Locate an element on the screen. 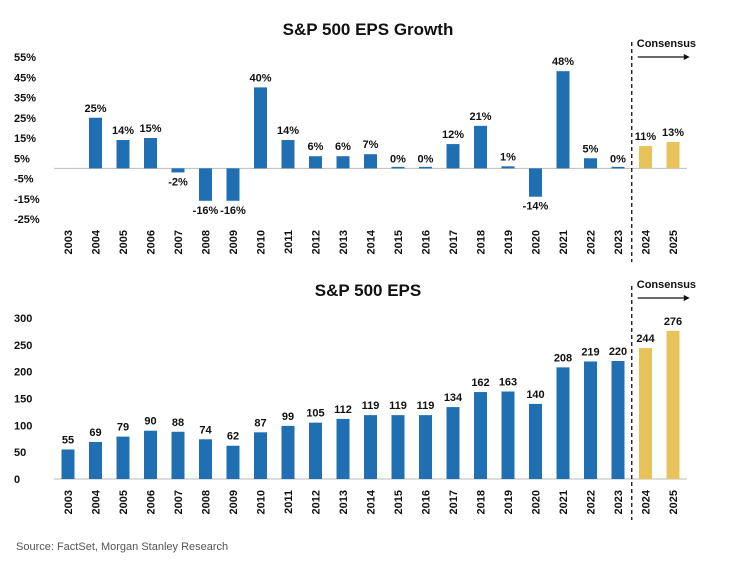 The width and height of the screenshot is (733, 561). y-tick-label: -25% is located at coordinates (27, 220).